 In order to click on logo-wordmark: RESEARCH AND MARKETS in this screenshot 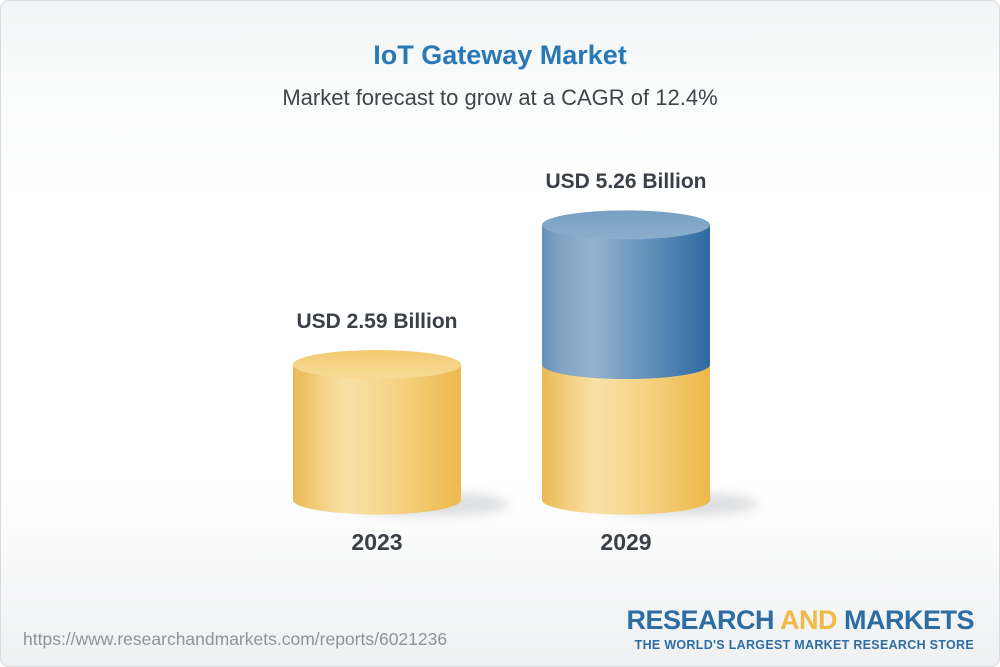, I will do `click(800, 620)`.